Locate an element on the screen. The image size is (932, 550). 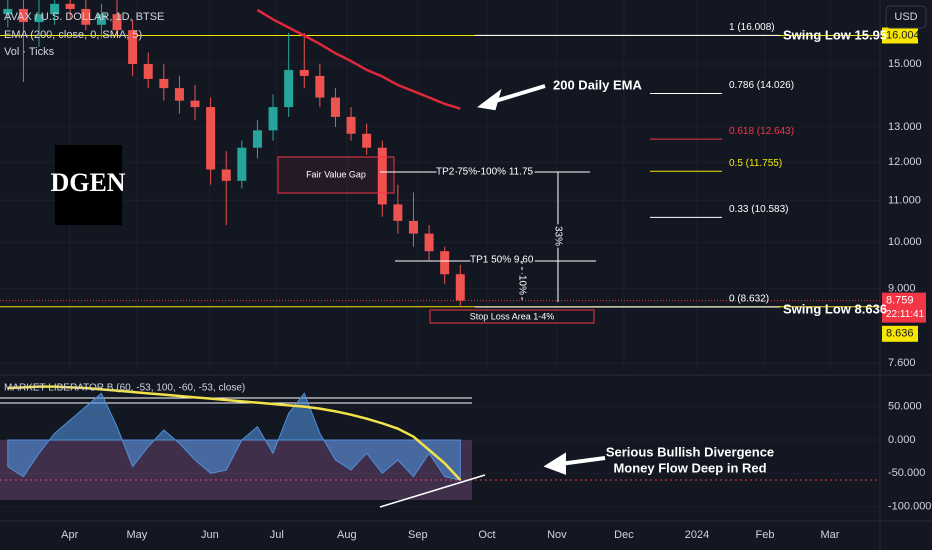
annotation: Stop Loss Area 1-4% is located at coordinates (512, 316).